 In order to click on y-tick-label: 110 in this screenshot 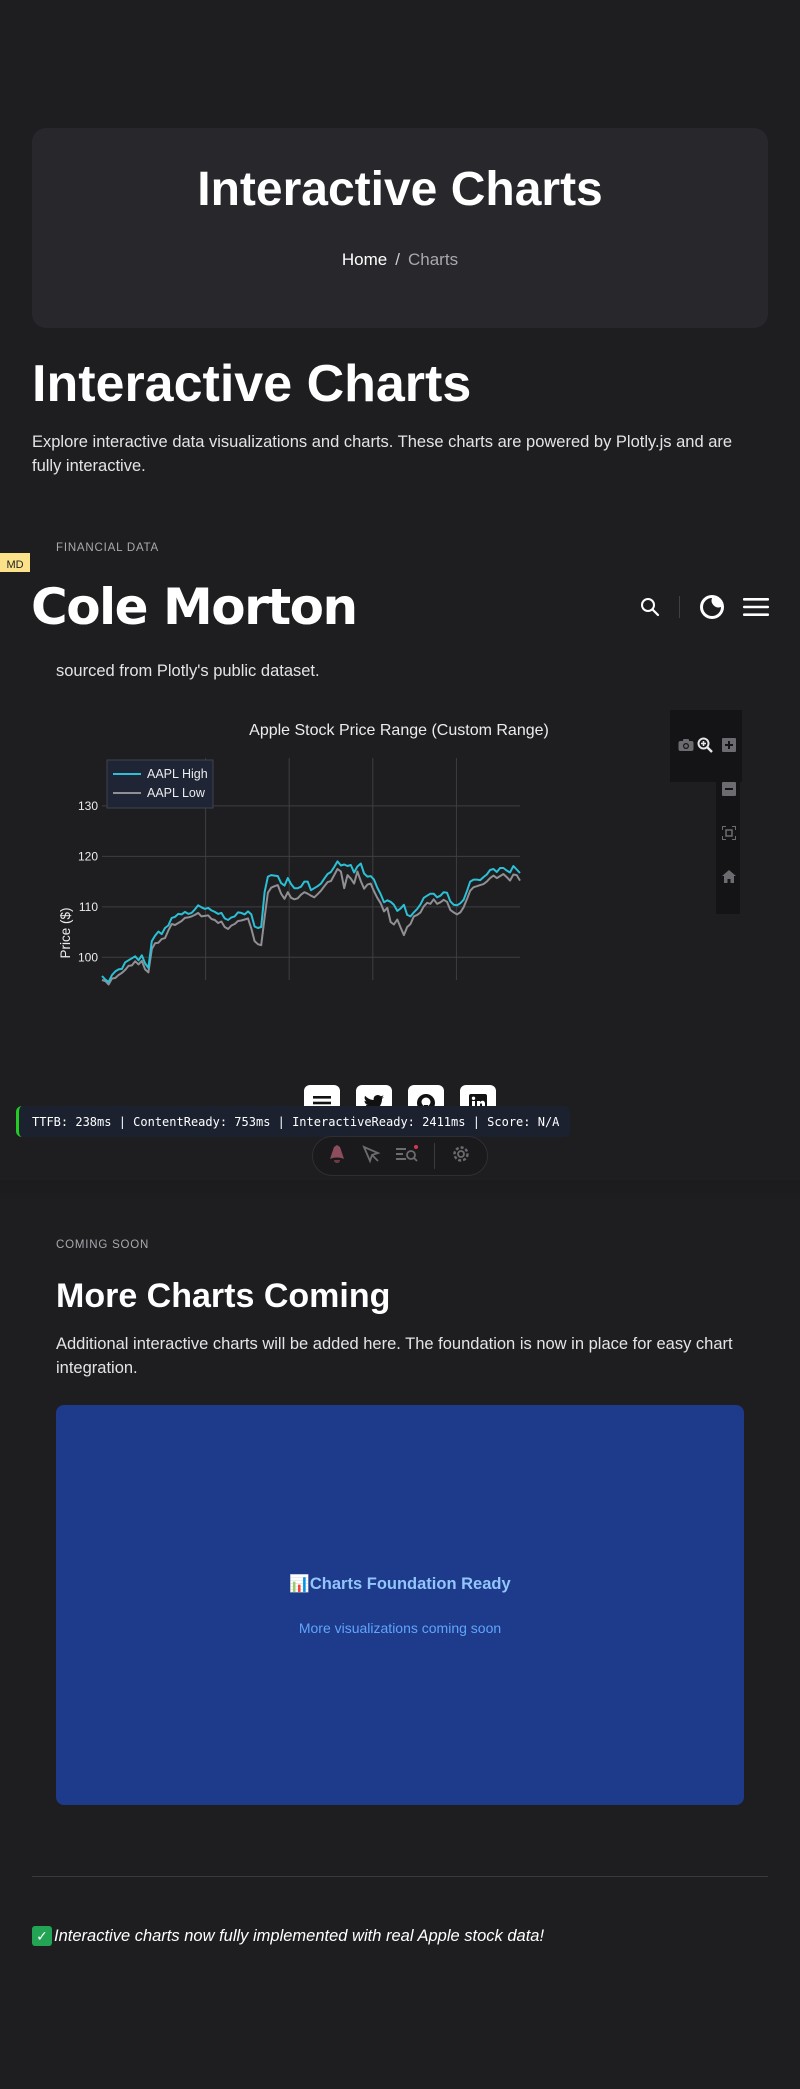, I will do `click(88, 907)`.